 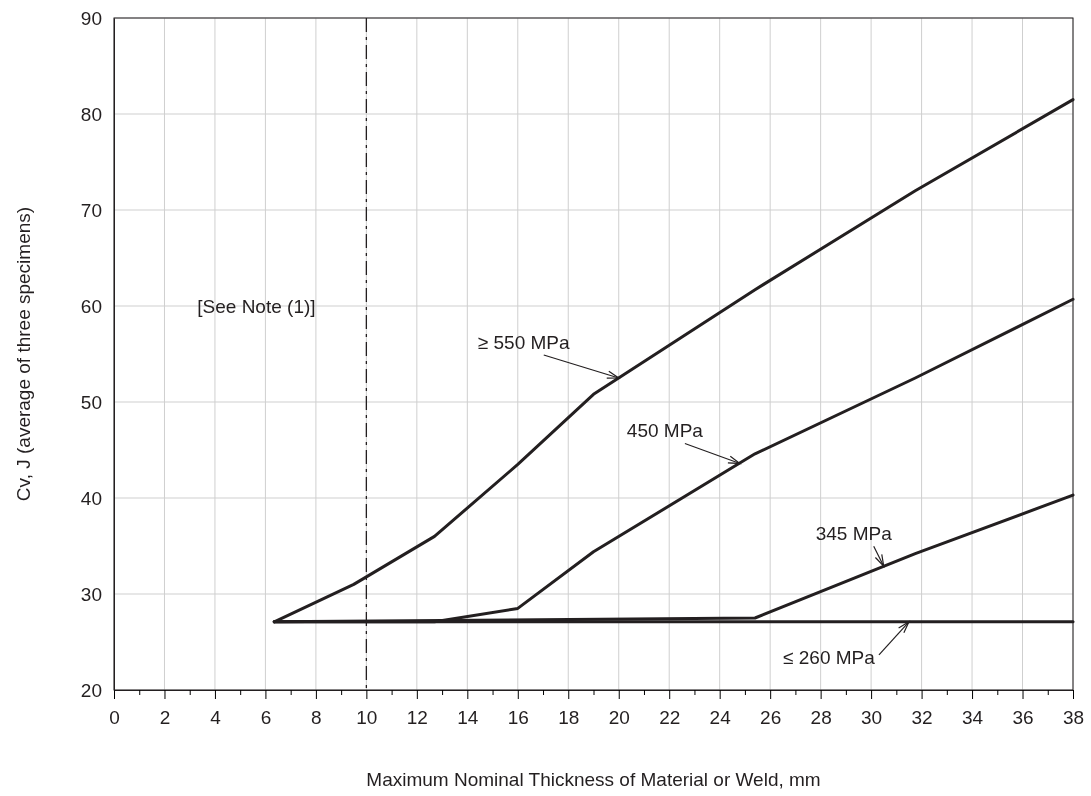 What do you see at coordinates (1073, 717) in the screenshot?
I see `x-tick-label: 38` at bounding box center [1073, 717].